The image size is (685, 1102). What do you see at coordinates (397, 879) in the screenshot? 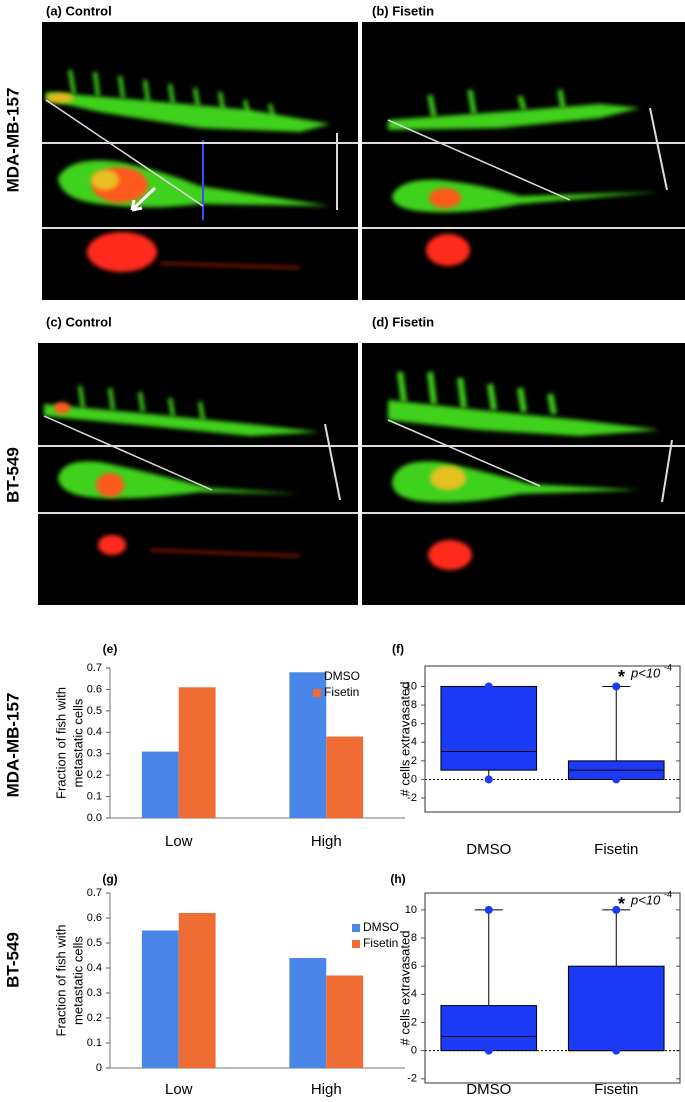
I see `panel-label: (h)` at bounding box center [397, 879].